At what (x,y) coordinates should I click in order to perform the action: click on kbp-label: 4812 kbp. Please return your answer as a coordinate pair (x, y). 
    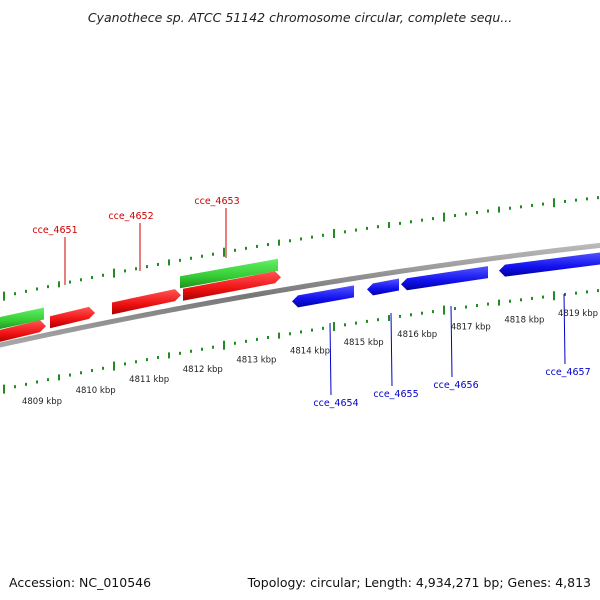
    Looking at the image, I should click on (203, 370).